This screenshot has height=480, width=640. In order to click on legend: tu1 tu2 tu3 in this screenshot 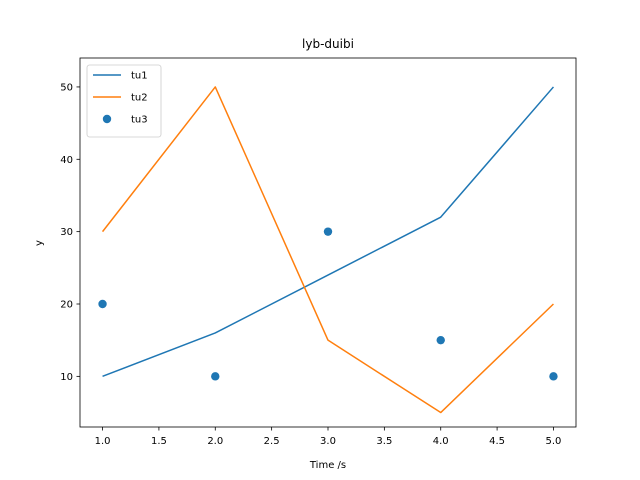, I will do `click(124, 101)`.